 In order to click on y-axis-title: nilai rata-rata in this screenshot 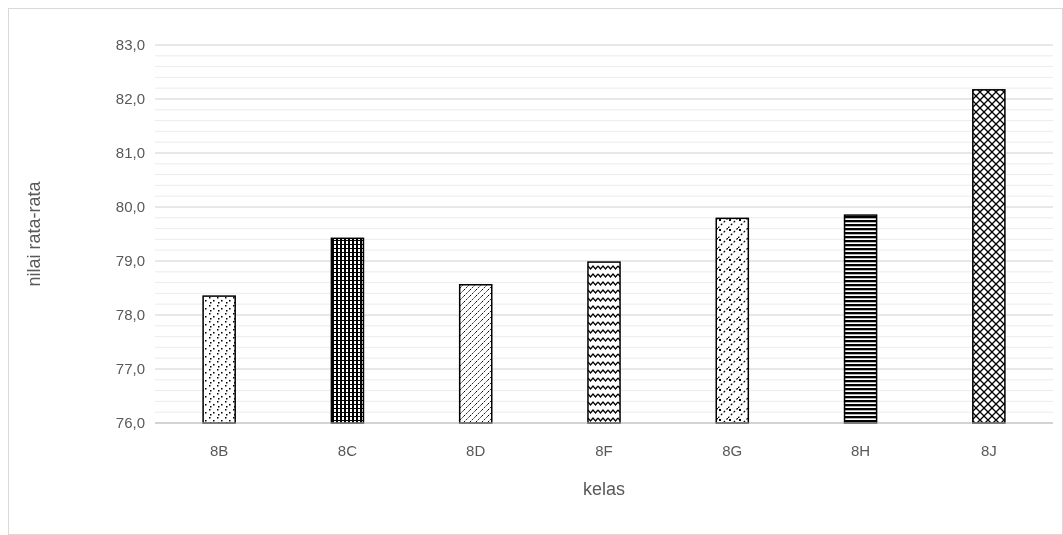, I will do `click(34, 233)`.